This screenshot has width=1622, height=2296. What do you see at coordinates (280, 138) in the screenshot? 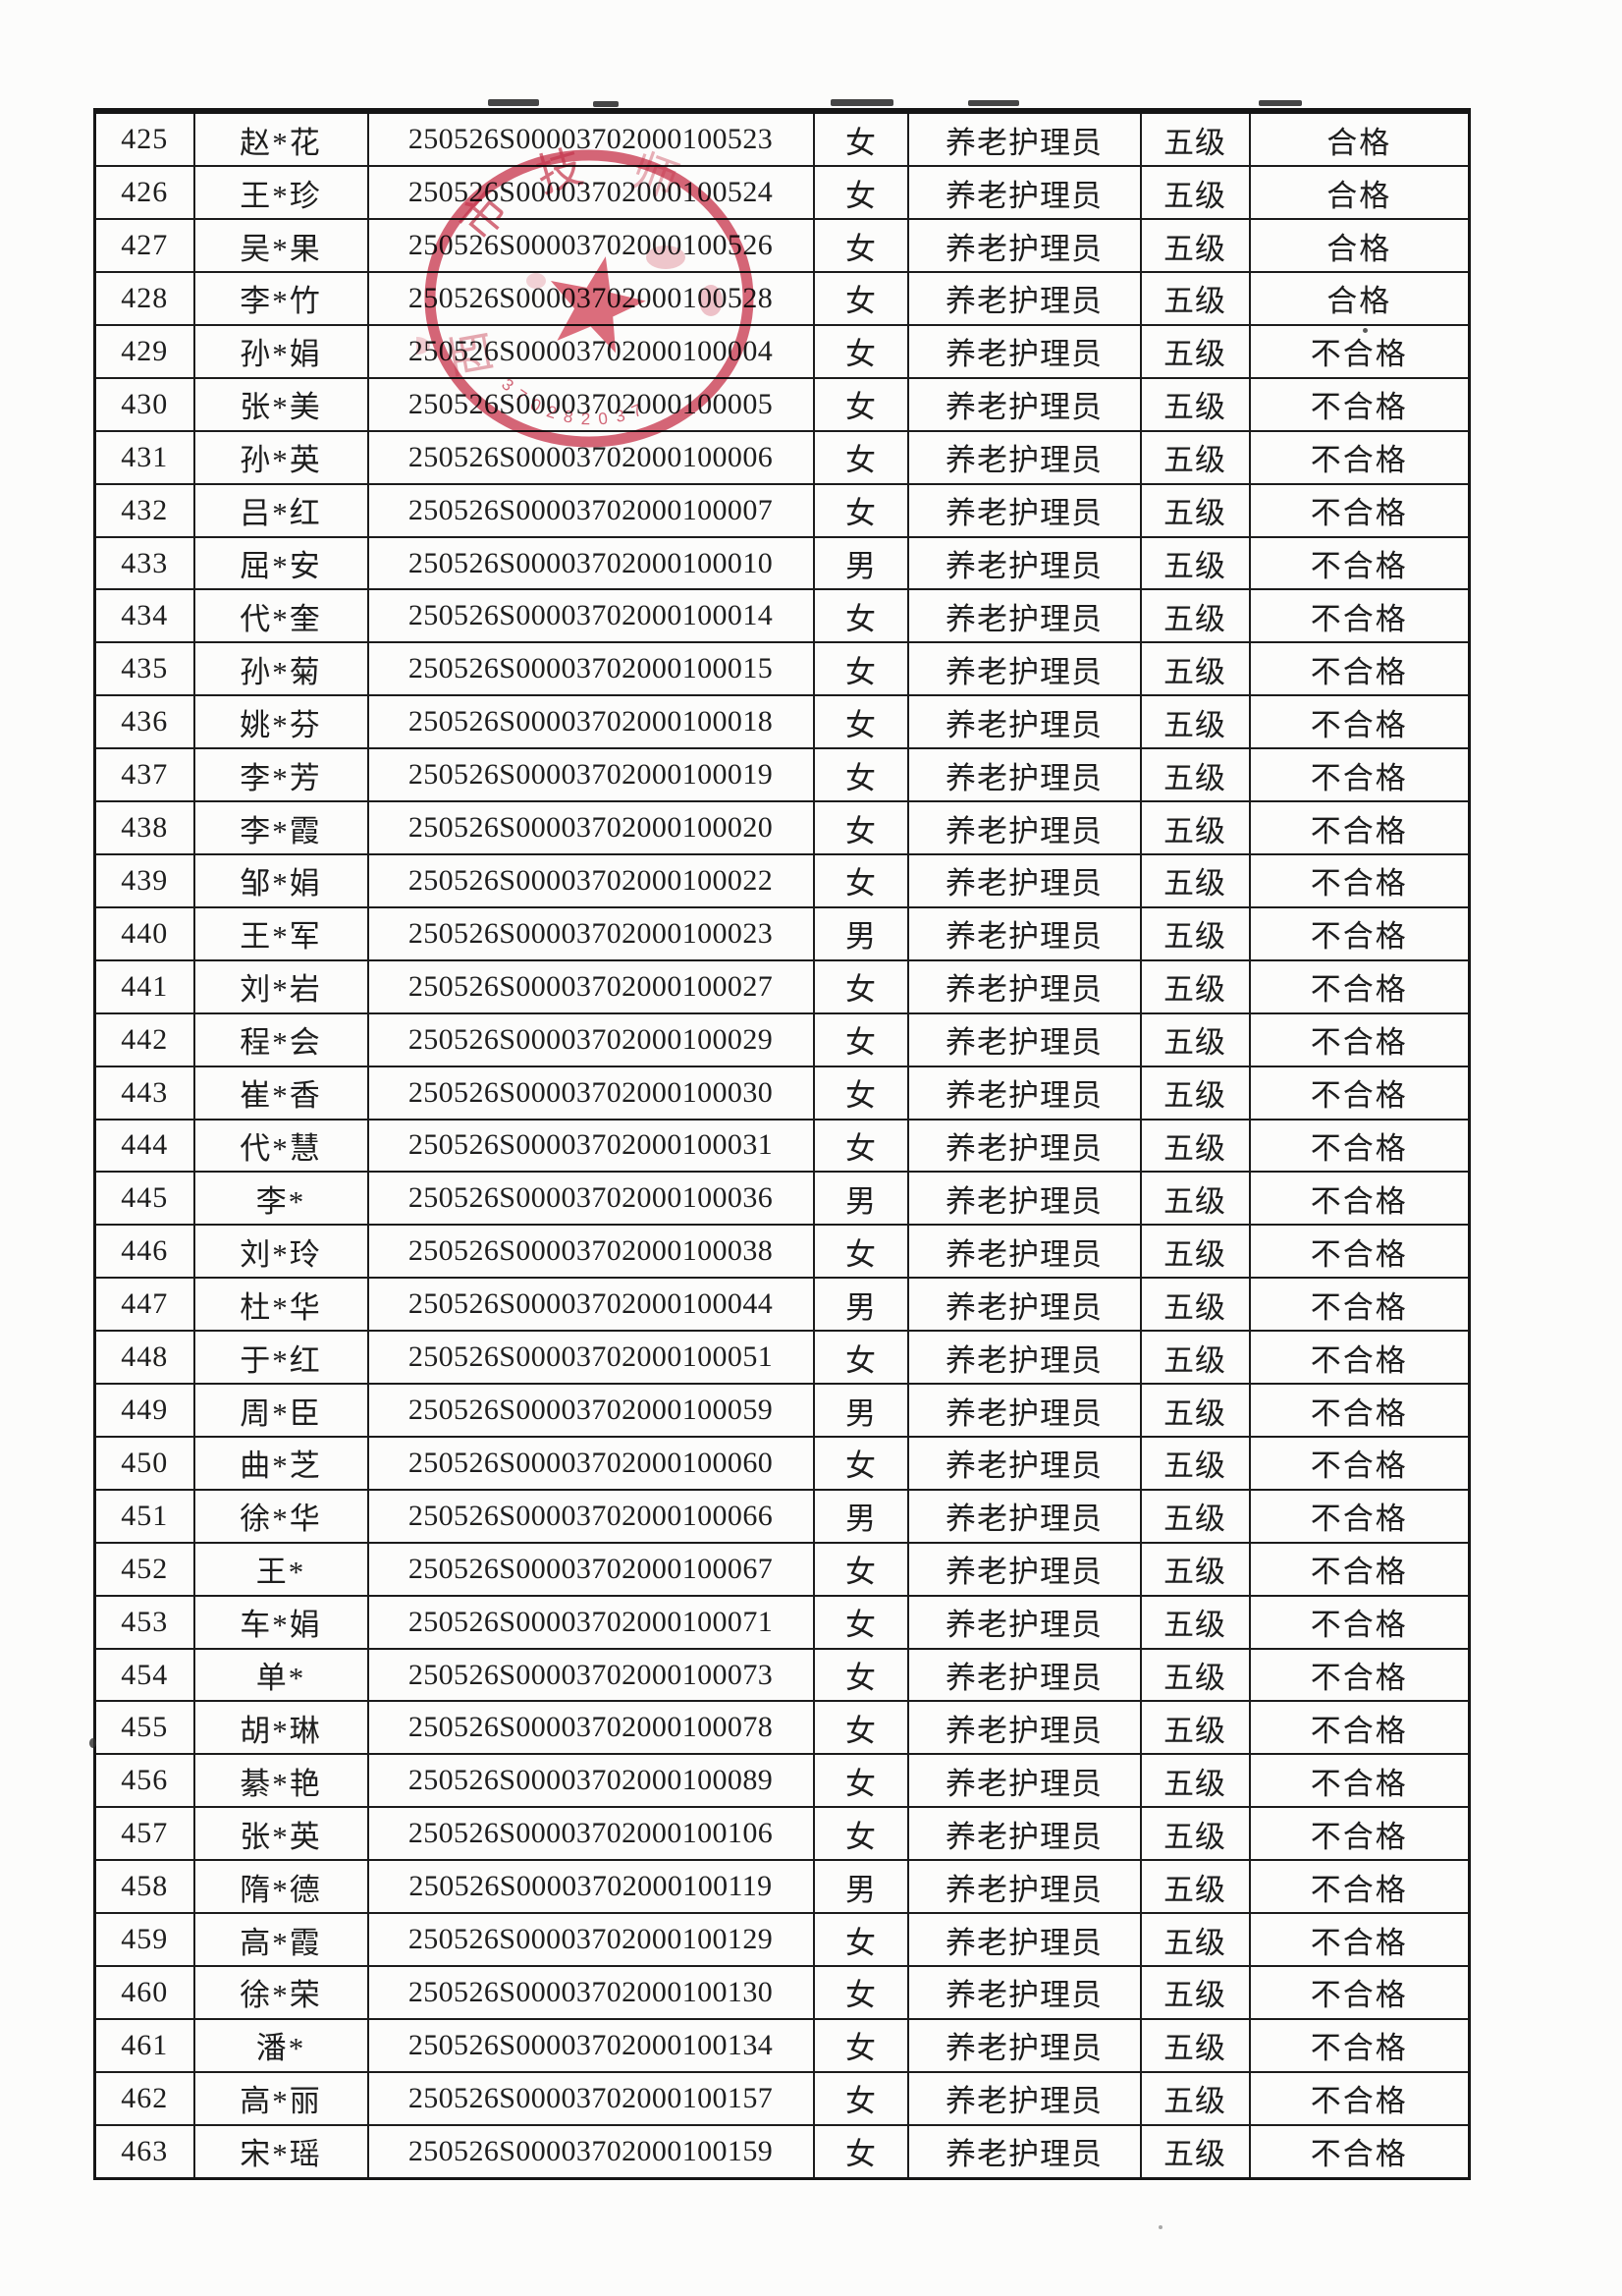
I see `candidate-name-cell: 赵*花` at bounding box center [280, 138].